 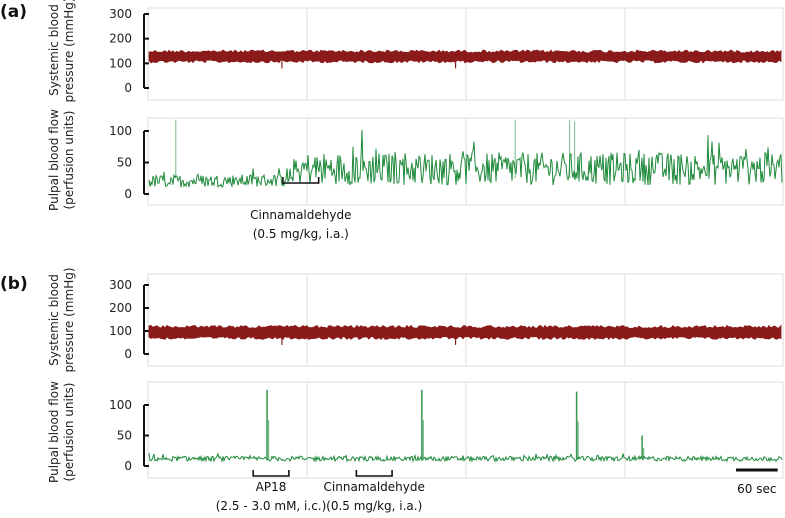 What do you see at coordinates (13, 12) in the screenshot?
I see `panel-label-a: (a)` at bounding box center [13, 12].